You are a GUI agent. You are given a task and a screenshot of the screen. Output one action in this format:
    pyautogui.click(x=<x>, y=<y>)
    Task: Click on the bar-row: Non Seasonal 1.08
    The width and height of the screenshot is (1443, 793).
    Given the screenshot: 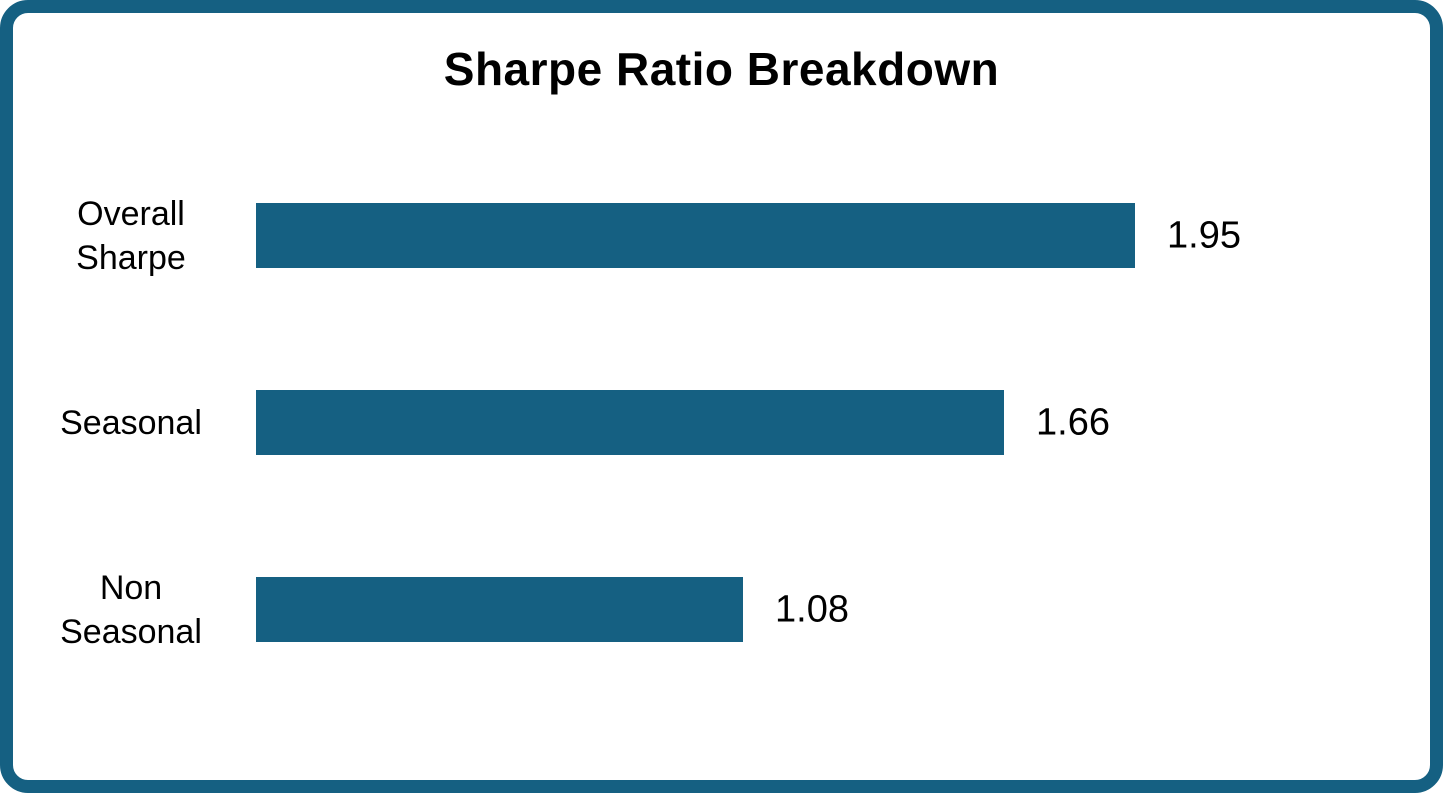 What is the action you would take?
    pyautogui.click(x=721, y=610)
    